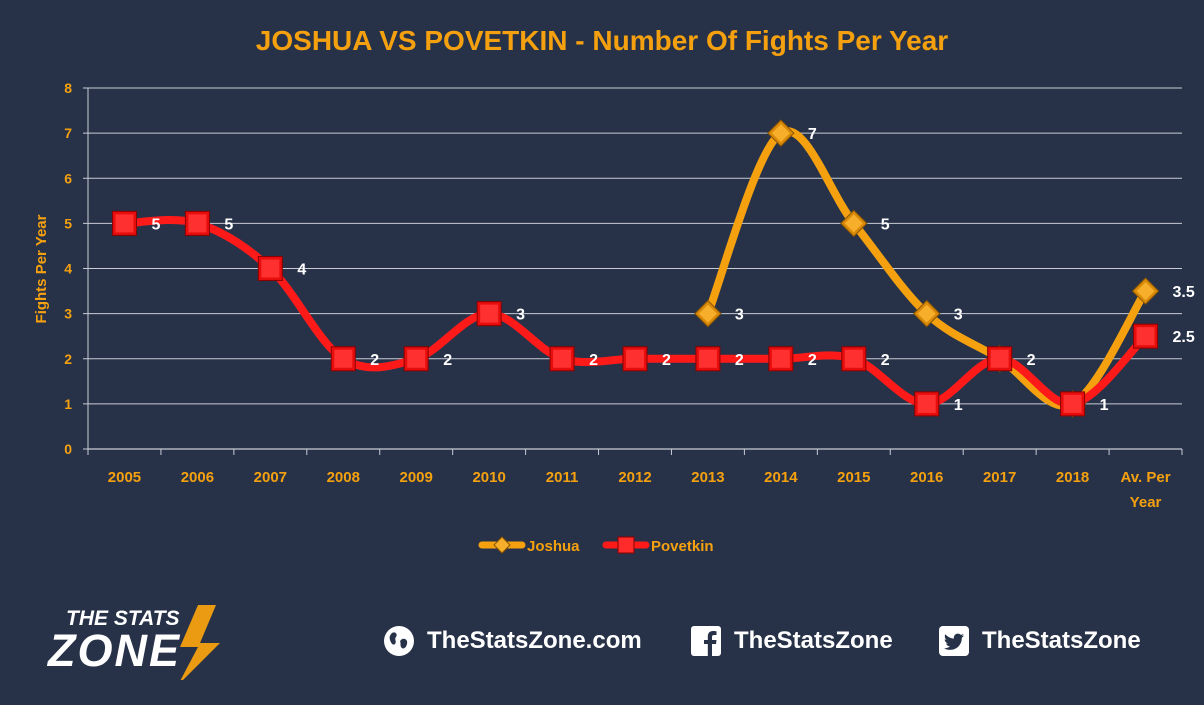 The image size is (1204, 705). I want to click on globe-icon, so click(399, 641).